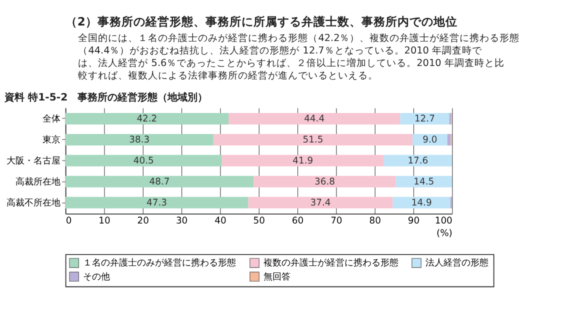 The width and height of the screenshot is (567, 312). What do you see at coordinates (330, 263) in the screenshot?
I see `legend-label: 複数の弁護士が経営に携わる形態` at bounding box center [330, 263].